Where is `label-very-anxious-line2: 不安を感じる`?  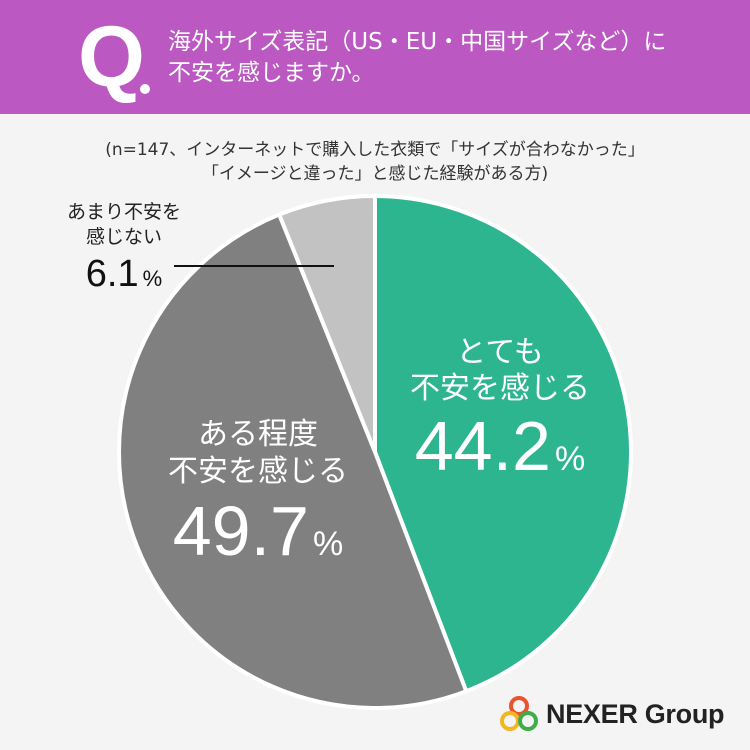 label-very-anxious-line2: 不安を感じる is located at coordinates (500, 388).